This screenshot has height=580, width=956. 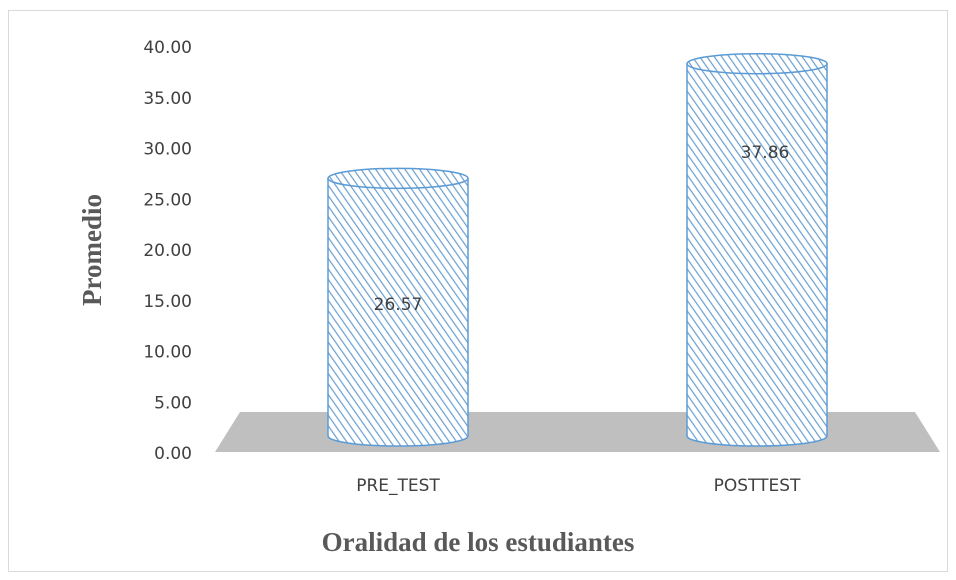 What do you see at coordinates (167, 353) in the screenshot?
I see `y-tick-label: 10.00` at bounding box center [167, 353].